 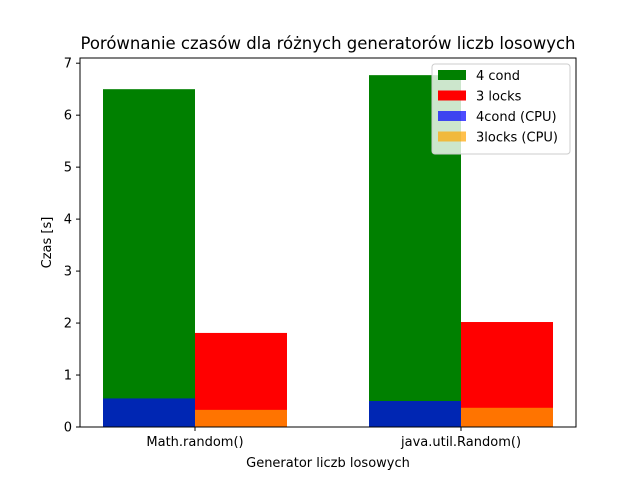 What do you see at coordinates (452, 95) in the screenshot?
I see `legend-swatch-3-locks` at bounding box center [452, 95].